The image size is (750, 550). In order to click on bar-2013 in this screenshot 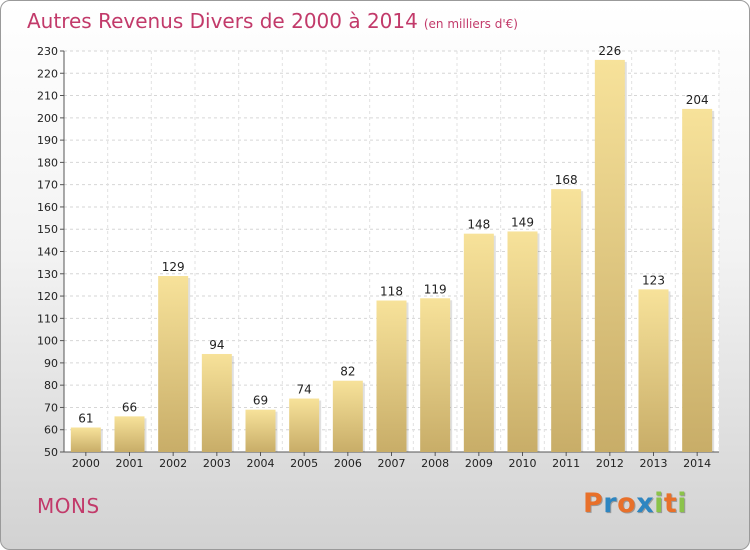, I will do `click(653, 370)`.